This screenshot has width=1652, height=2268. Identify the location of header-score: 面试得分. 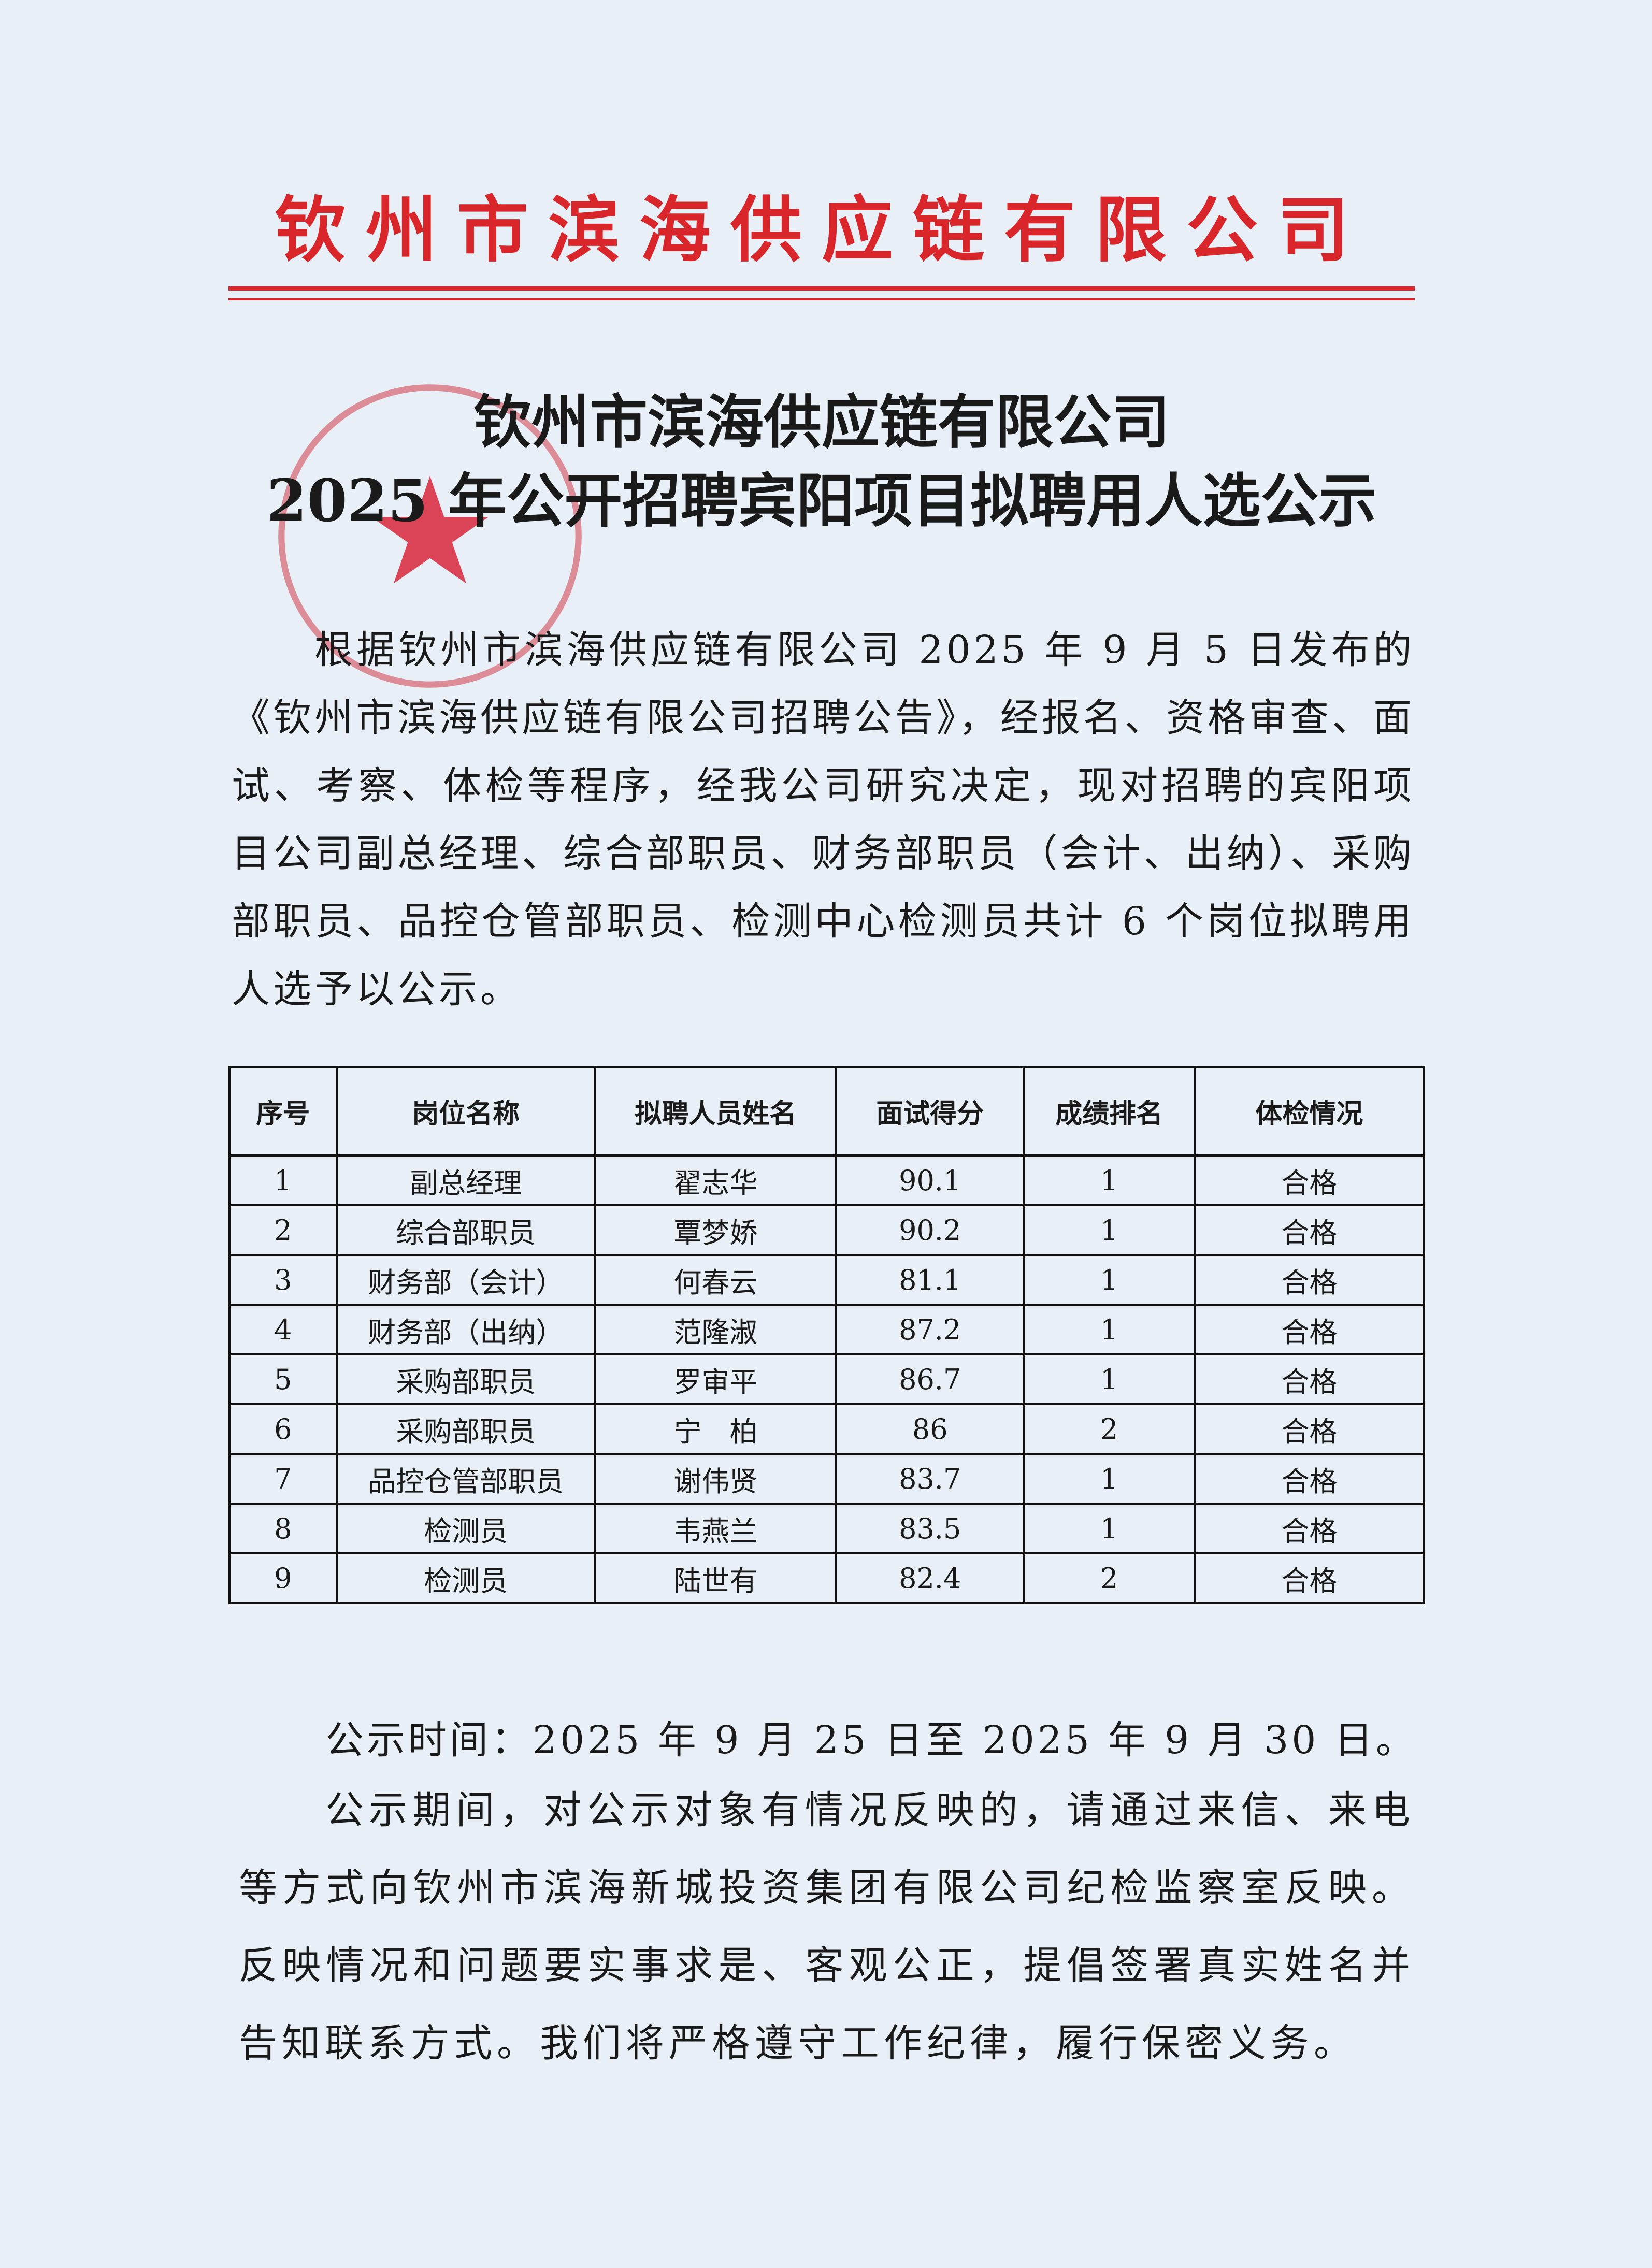
(930, 1111).